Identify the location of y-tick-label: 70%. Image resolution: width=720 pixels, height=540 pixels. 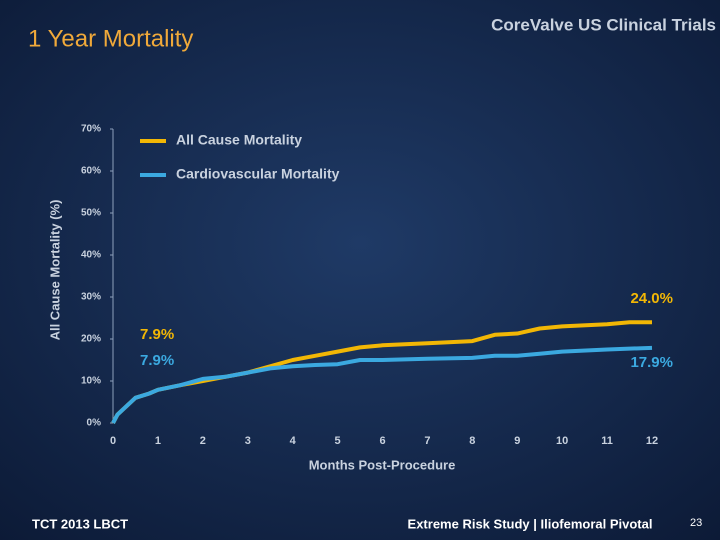
(91, 129).